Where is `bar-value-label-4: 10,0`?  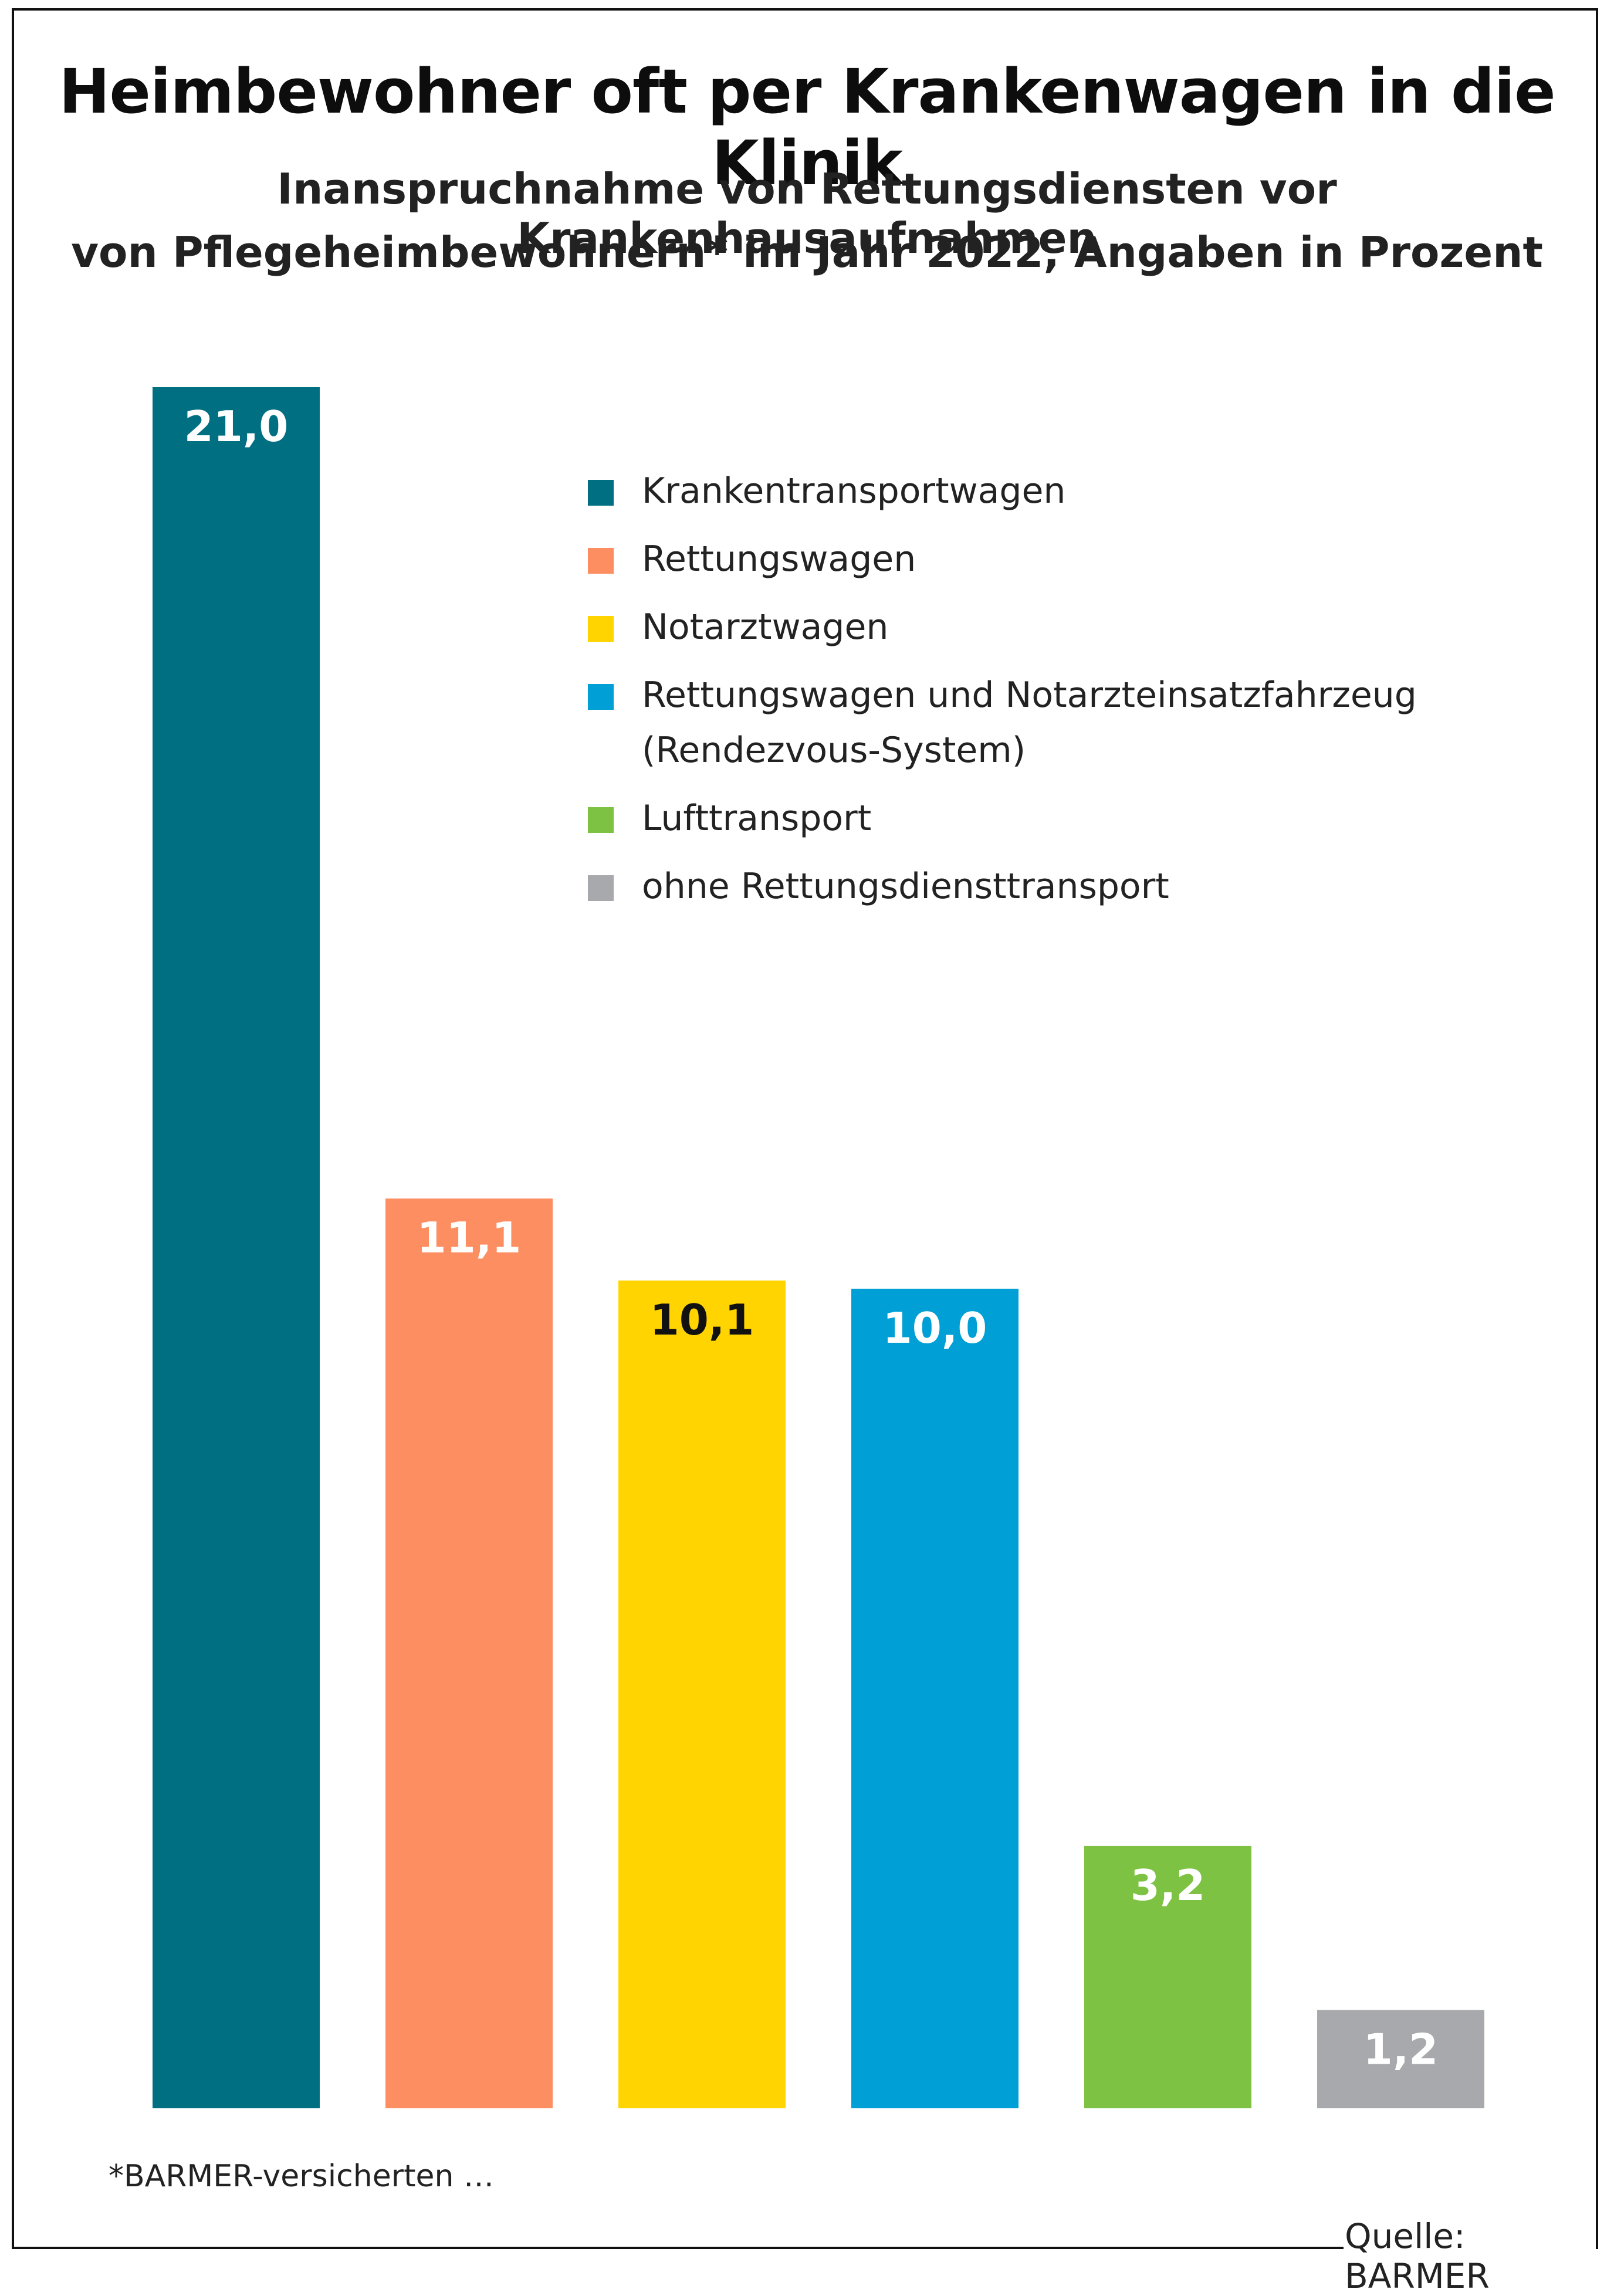 bar-value-label-4: 10,0 is located at coordinates (935, 1328).